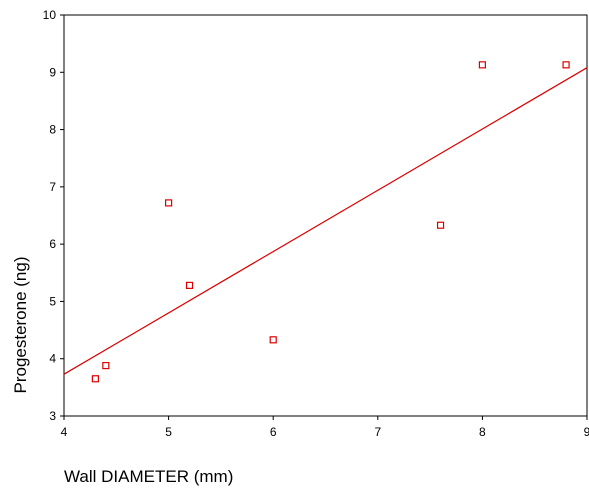  What do you see at coordinates (52, 301) in the screenshot?
I see `y-tick-label: 5` at bounding box center [52, 301].